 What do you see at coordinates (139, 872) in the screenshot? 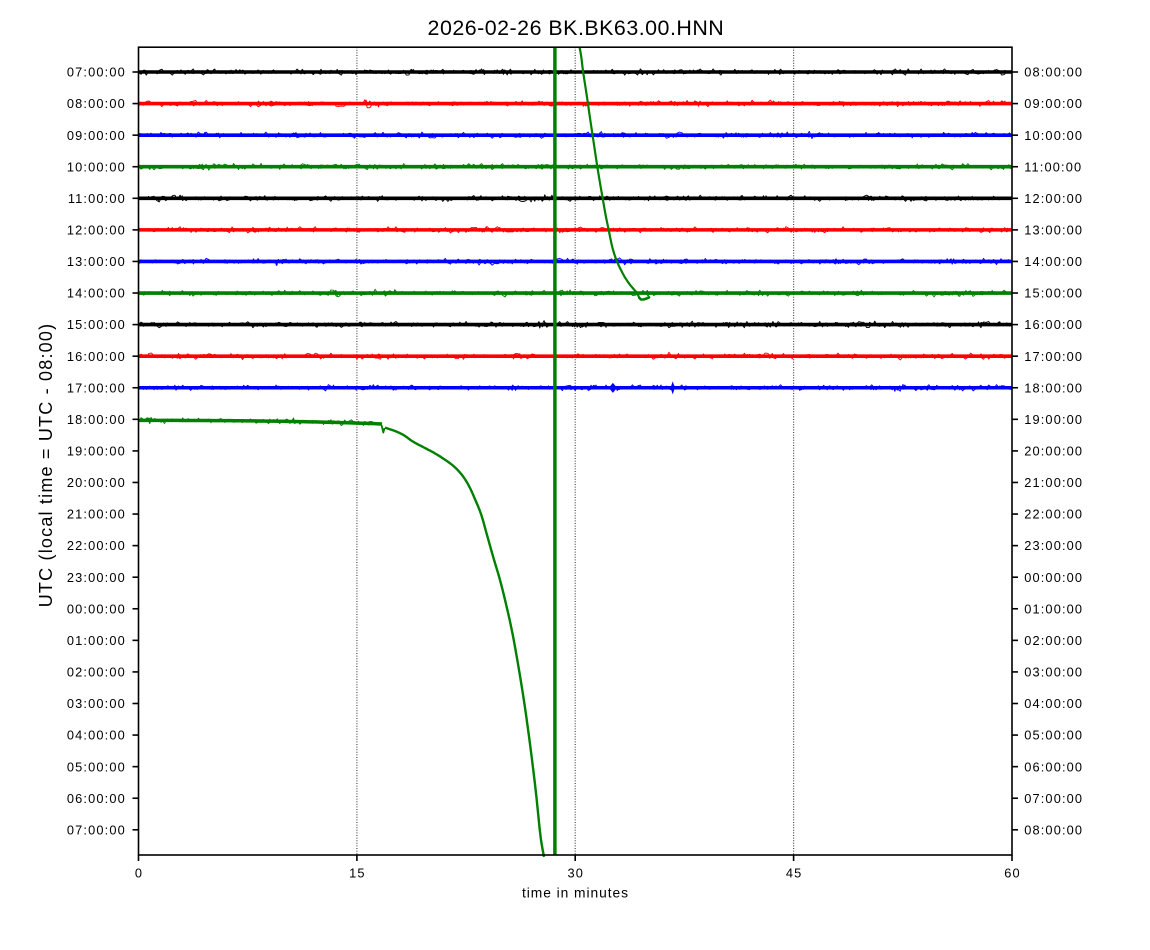
I see `svg-text: 0` at bounding box center [139, 872].